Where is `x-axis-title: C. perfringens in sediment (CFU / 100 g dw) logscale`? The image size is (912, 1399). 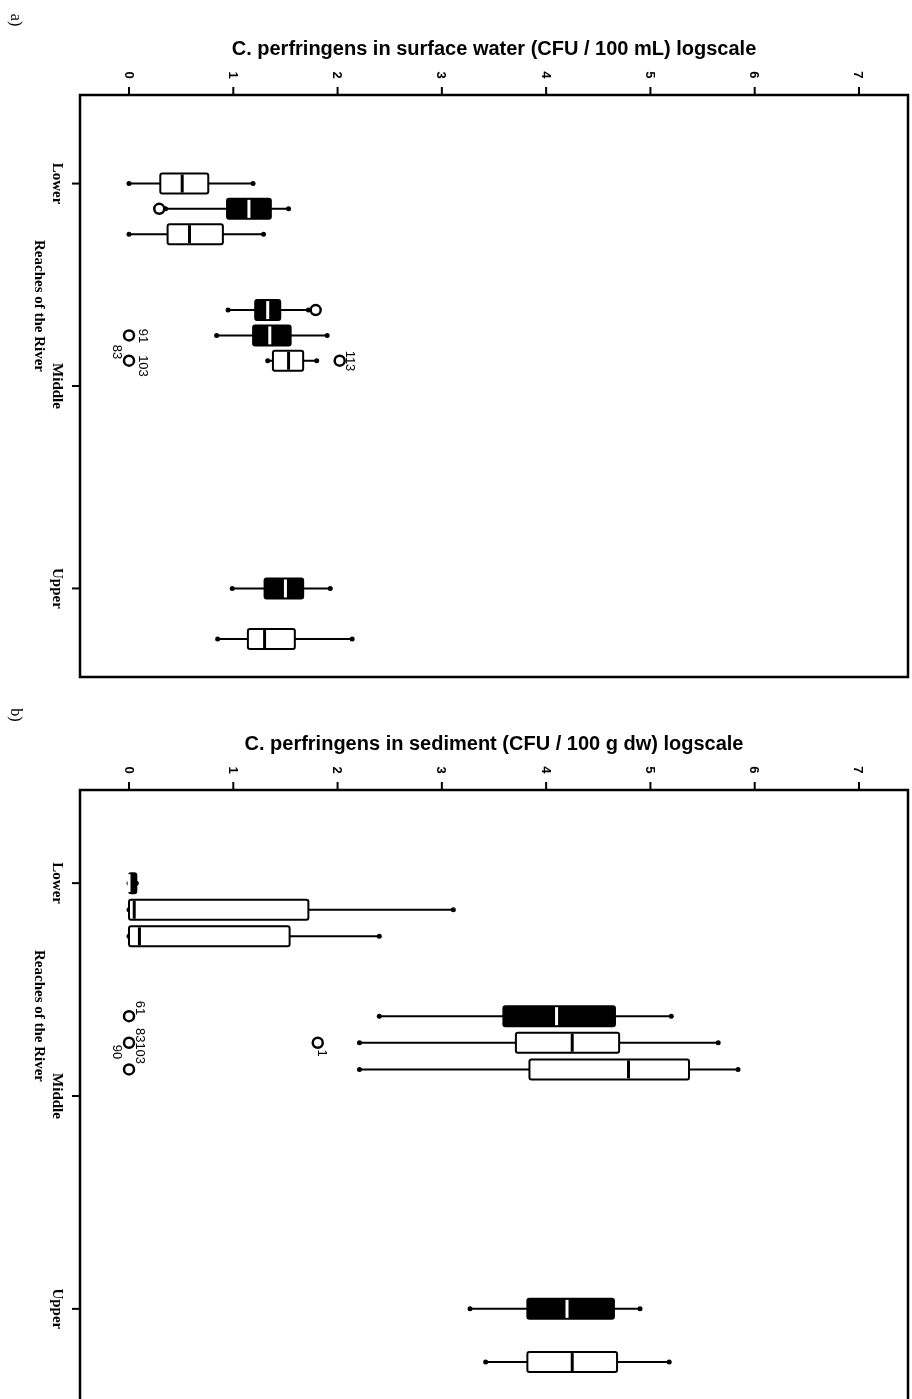
x-axis-title: C. perfringens in sediment (CFU / 100 g dw) logscale is located at coordinates (494, 743).